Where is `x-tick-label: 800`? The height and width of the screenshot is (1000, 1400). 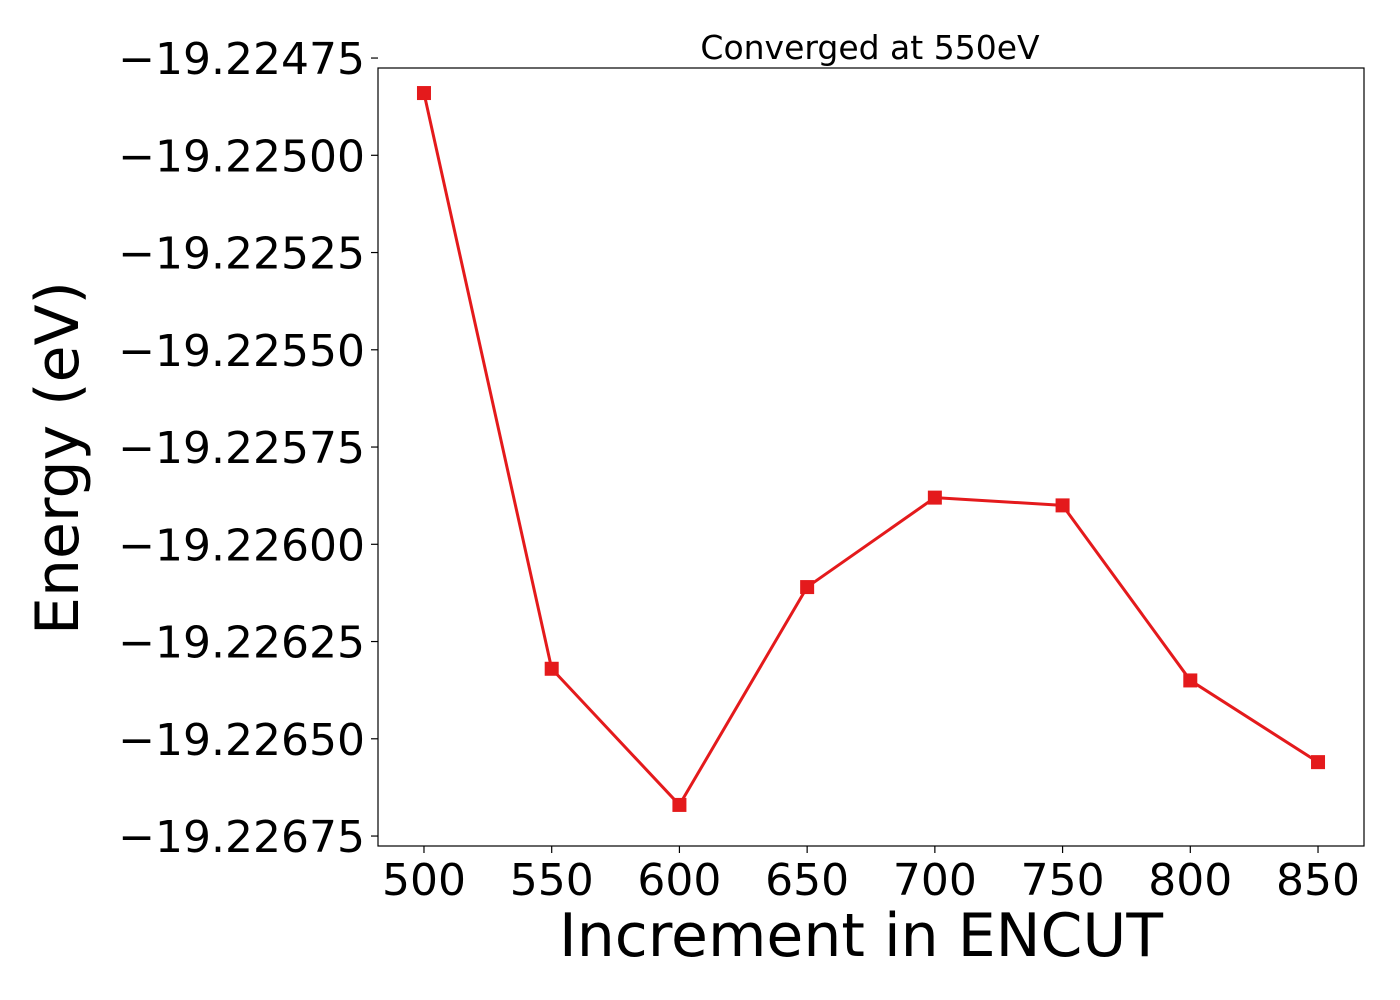
x-tick-label: 800 is located at coordinates (1190, 880).